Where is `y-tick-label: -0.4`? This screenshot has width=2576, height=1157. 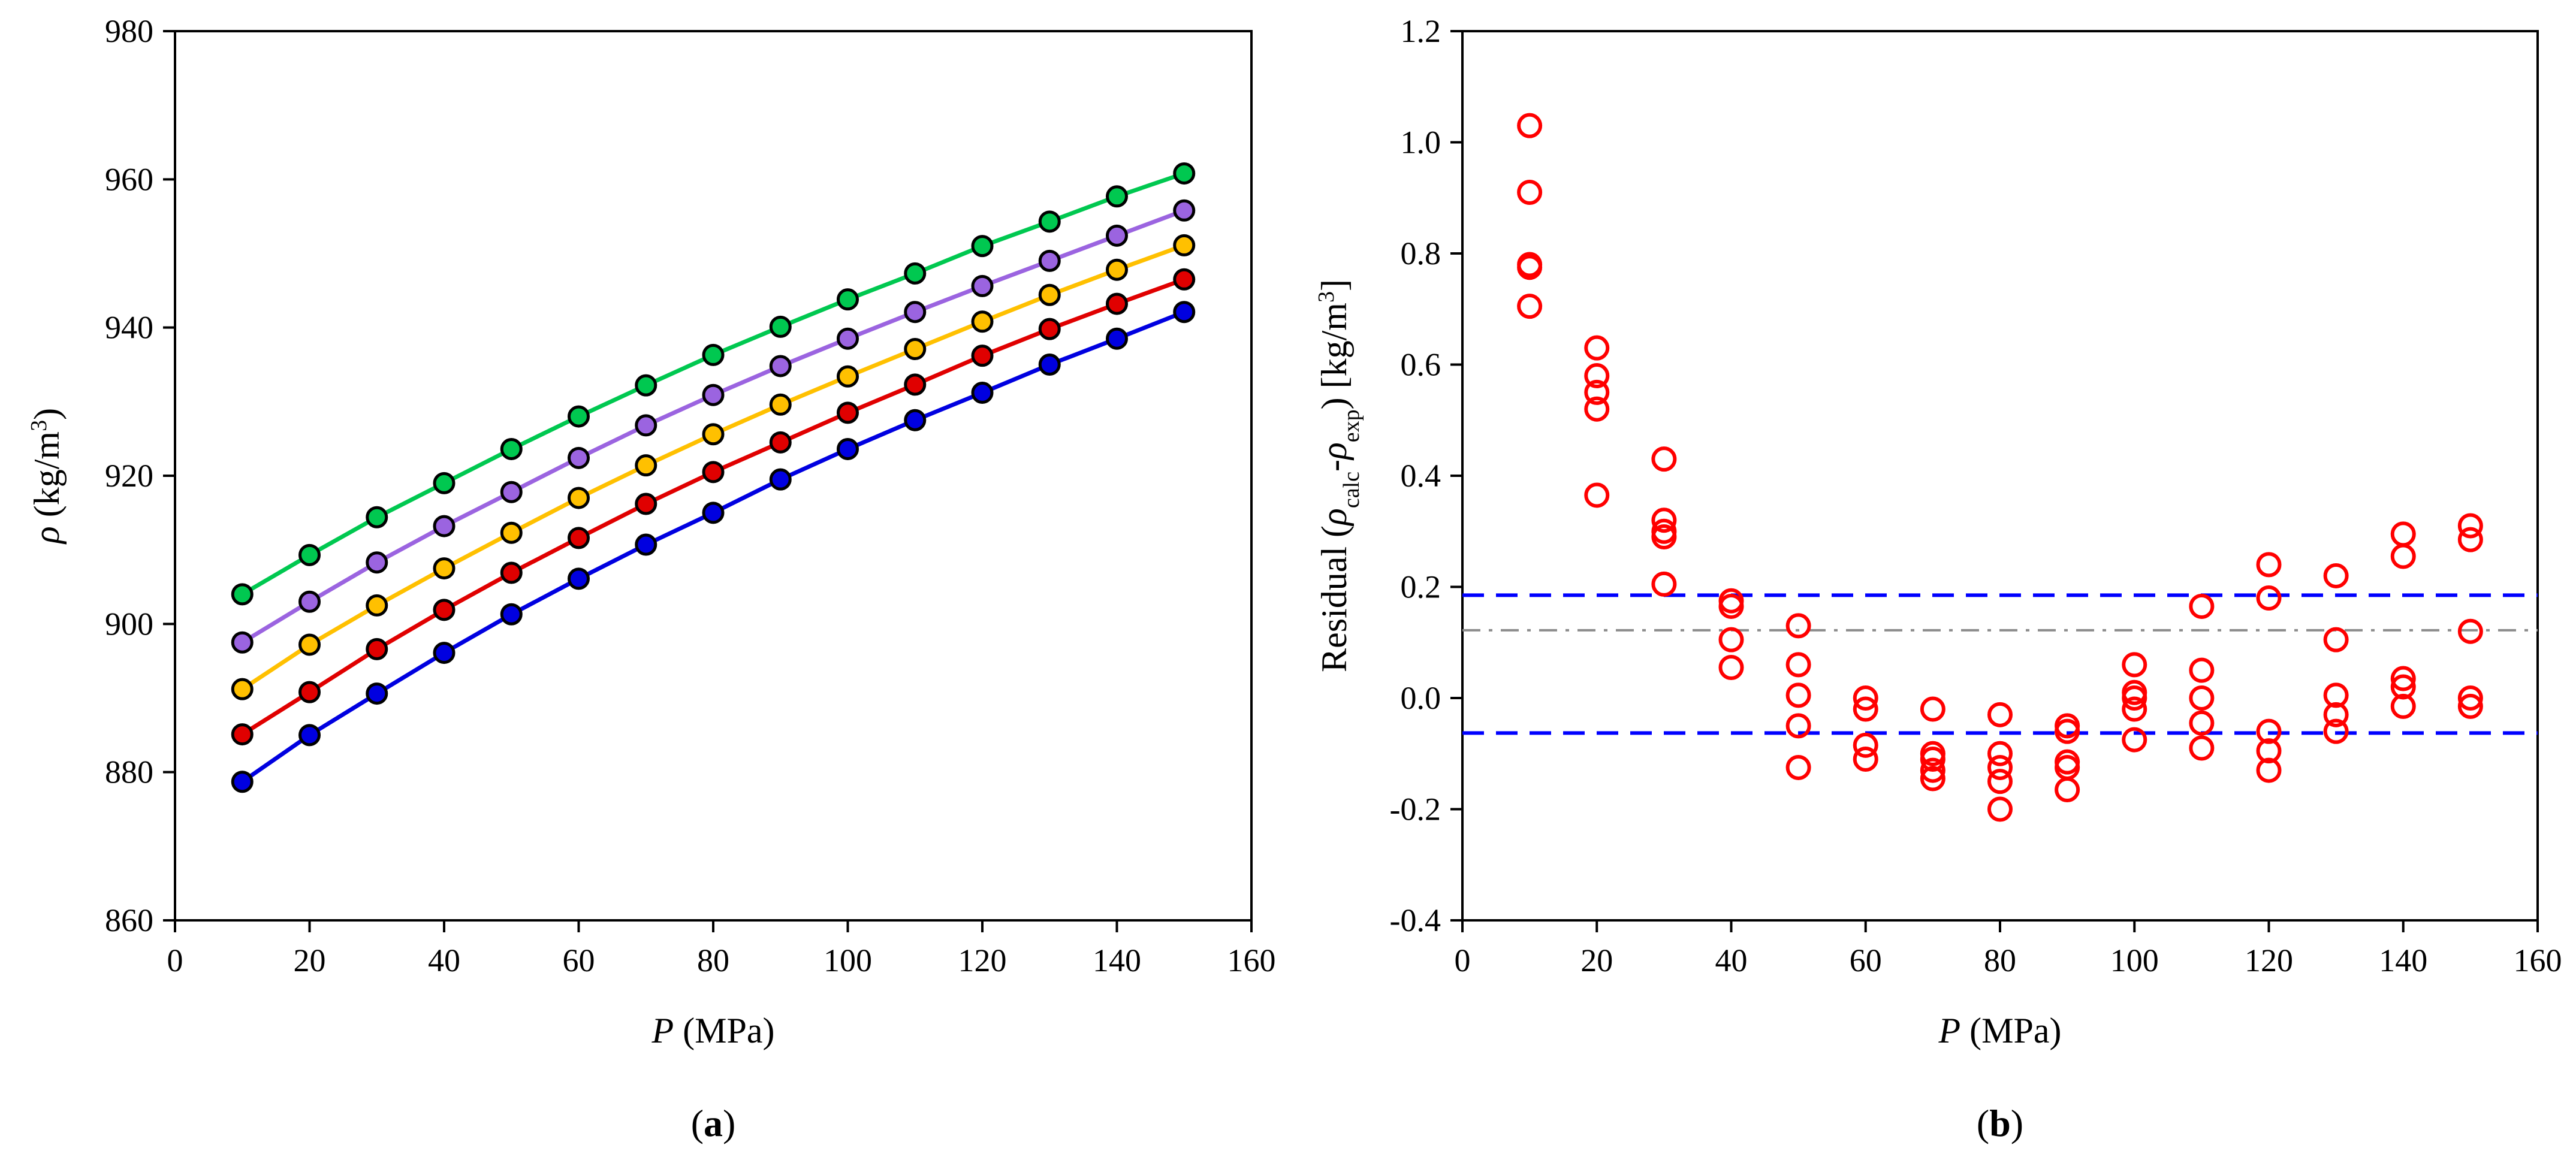
y-tick-label: -0.4 is located at coordinates (1415, 920).